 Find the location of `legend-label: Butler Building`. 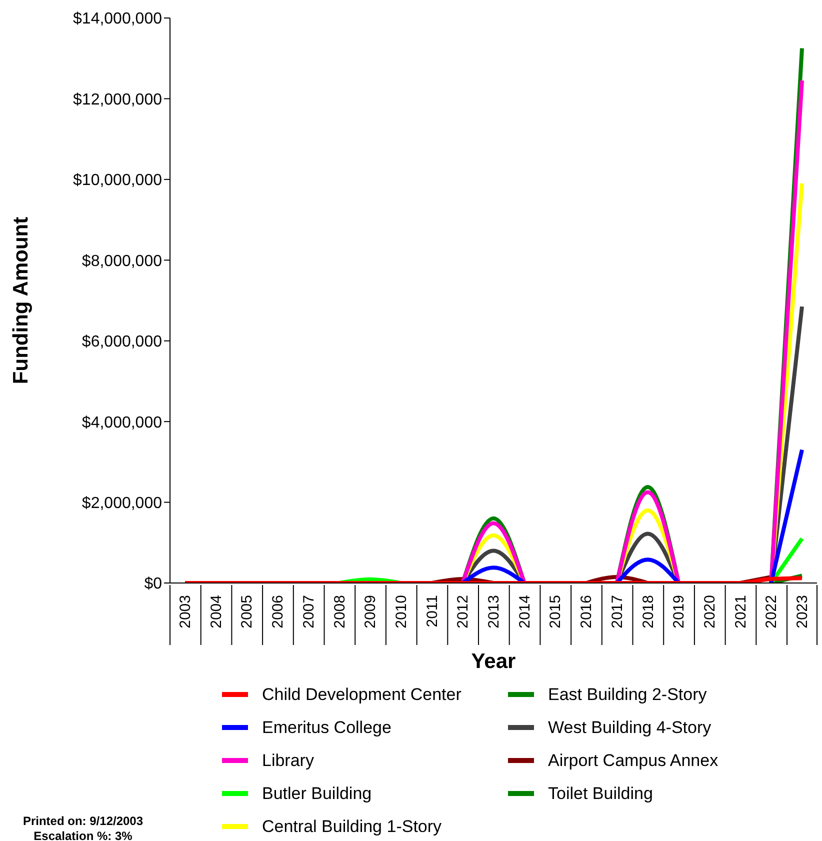

legend-label: Butler Building is located at coordinates (317, 794).